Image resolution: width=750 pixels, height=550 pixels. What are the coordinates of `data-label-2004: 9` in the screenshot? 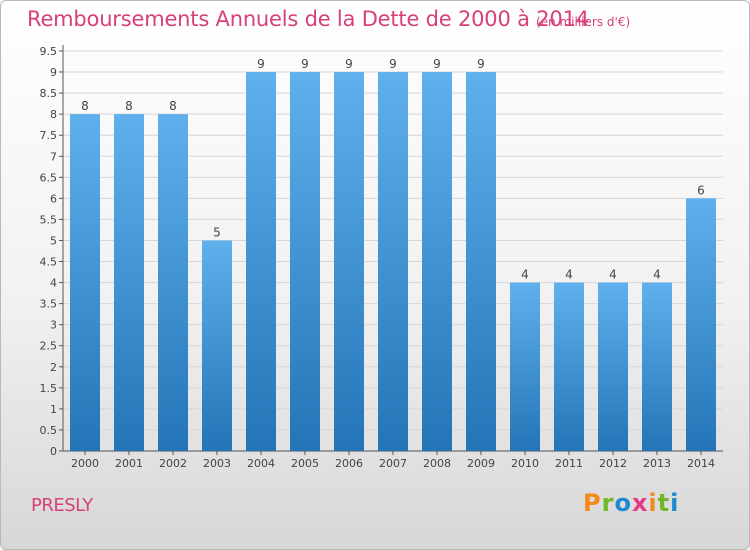 It's located at (261, 64).